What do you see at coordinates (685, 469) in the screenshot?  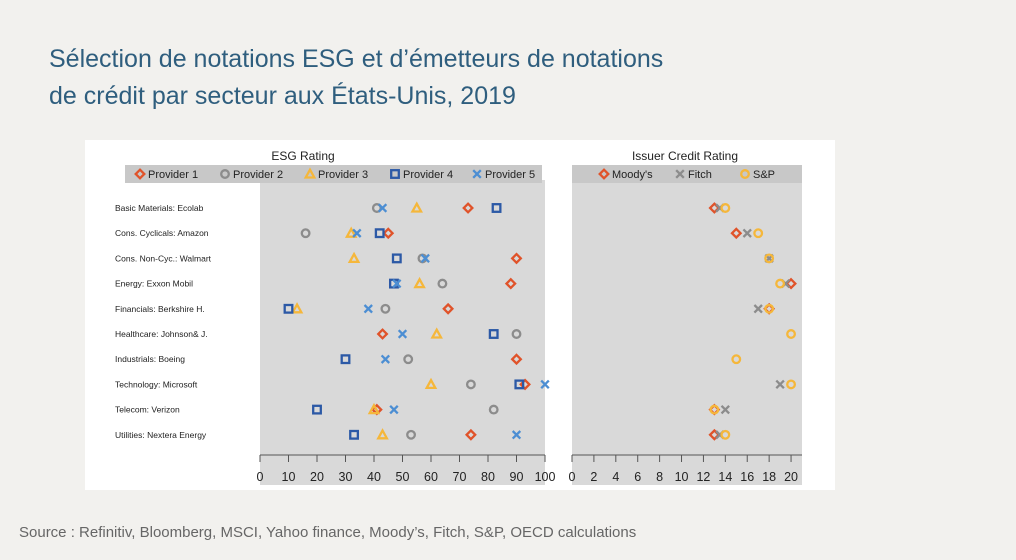 I see `credit-x-axis: 0 2 4 6 8 10 12 14 16 18 20` at bounding box center [685, 469].